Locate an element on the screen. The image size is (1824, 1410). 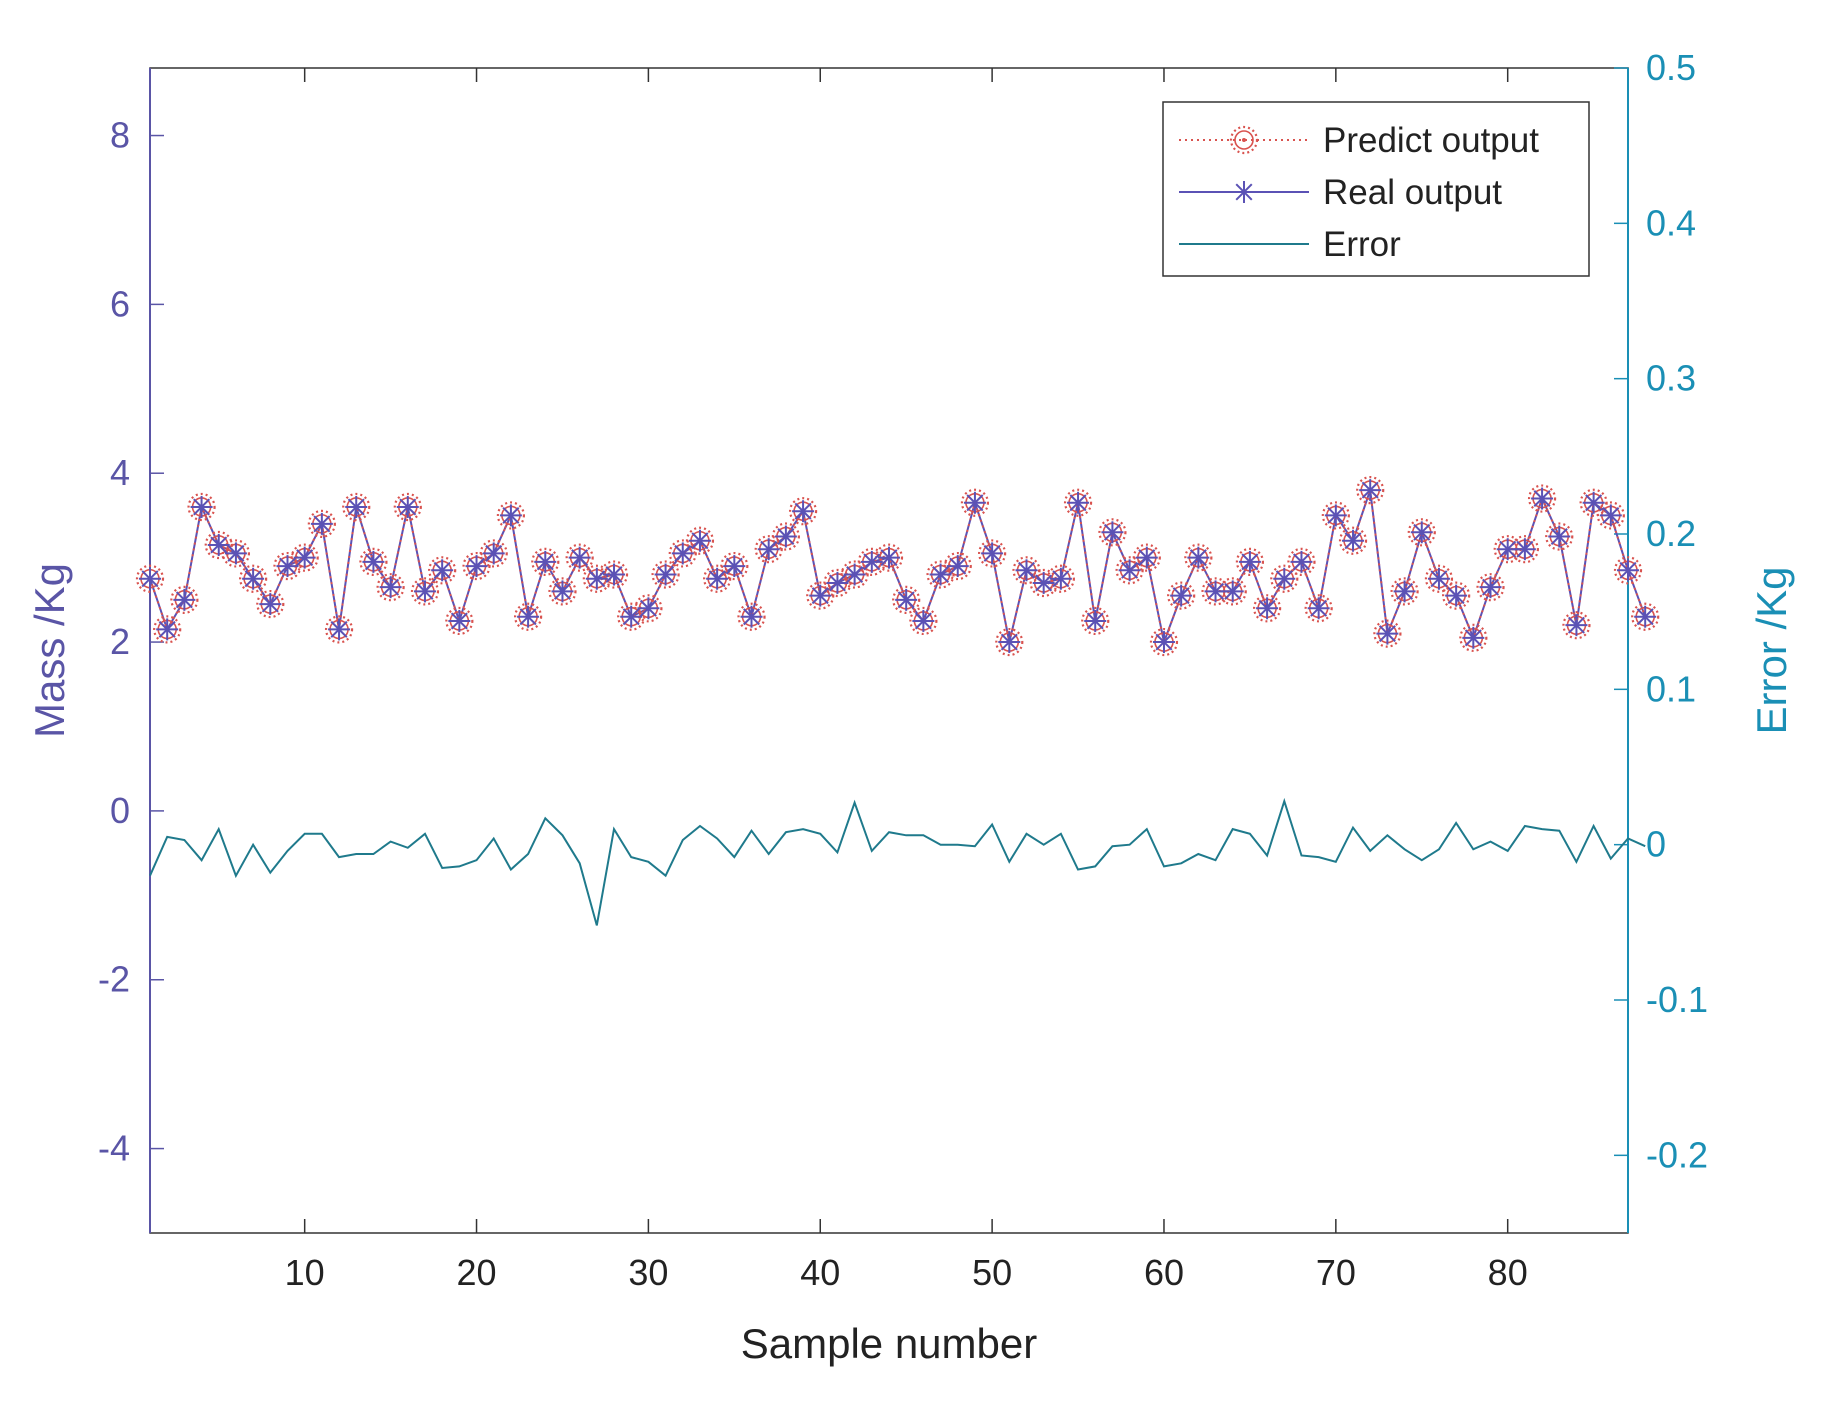
legend-label-error: Error is located at coordinates (1362, 244).